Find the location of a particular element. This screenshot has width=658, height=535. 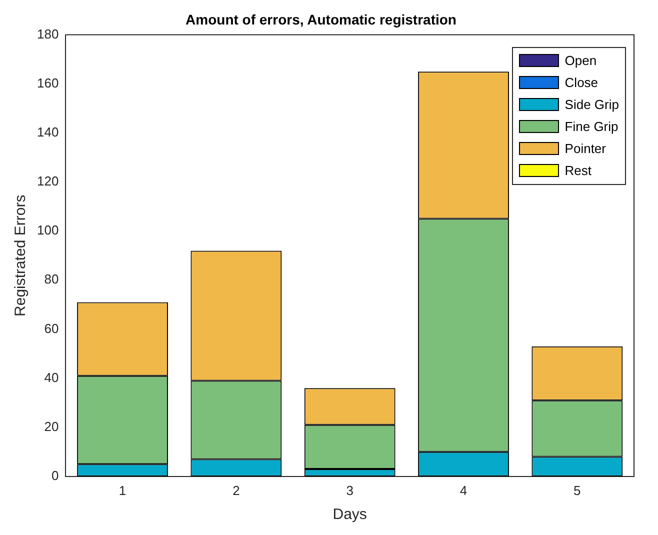

y-tick-label: 0 is located at coordinates (55, 475).